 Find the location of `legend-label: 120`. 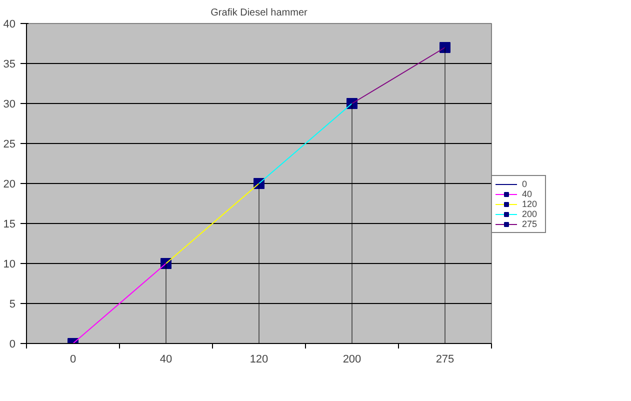

legend-label: 120 is located at coordinates (530, 204).